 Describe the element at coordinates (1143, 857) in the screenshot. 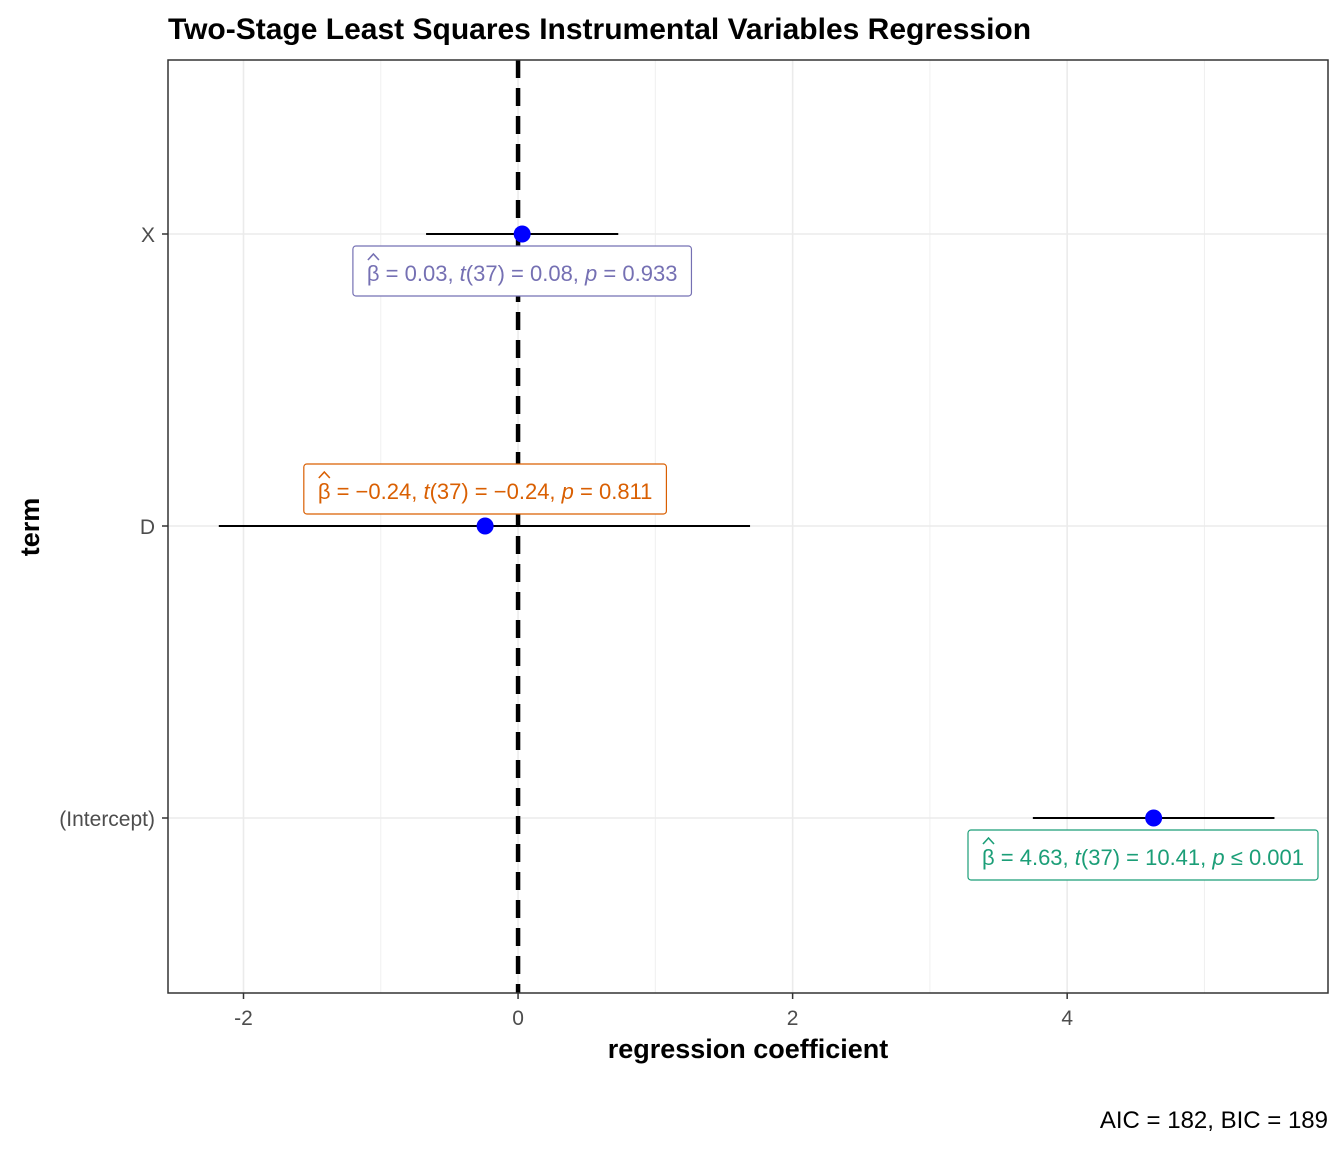

I see `label-text: β = 4.63, t(37) = 10.41, p ≤ 0.001` at that location.